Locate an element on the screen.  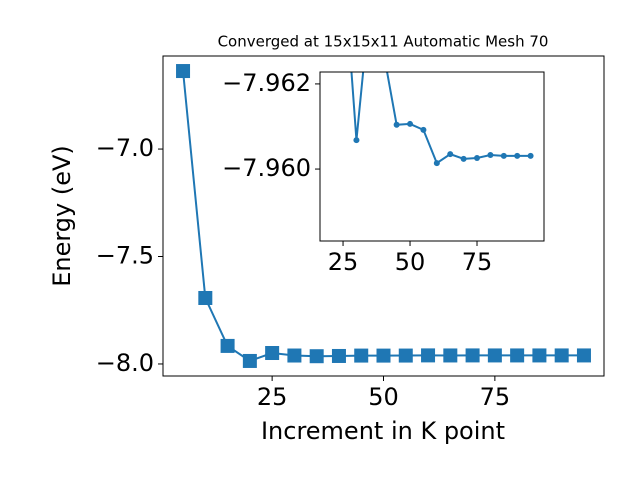
y-axis-label: Energy (eV) is located at coordinates (62, 216).